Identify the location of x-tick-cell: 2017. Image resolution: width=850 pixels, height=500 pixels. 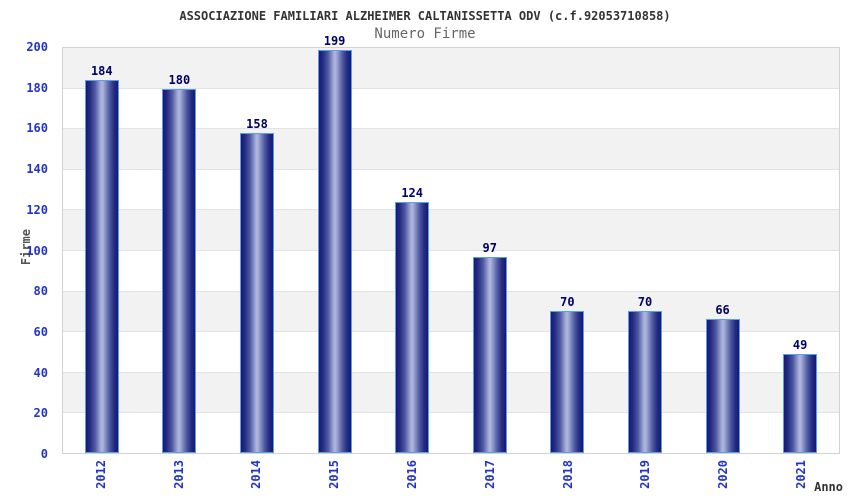
(490, 479).